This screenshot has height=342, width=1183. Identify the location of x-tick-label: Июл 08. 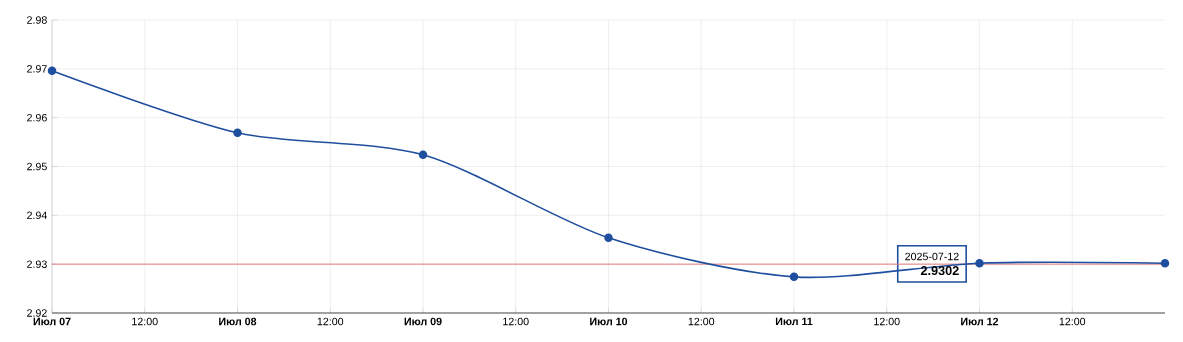
(238, 321).